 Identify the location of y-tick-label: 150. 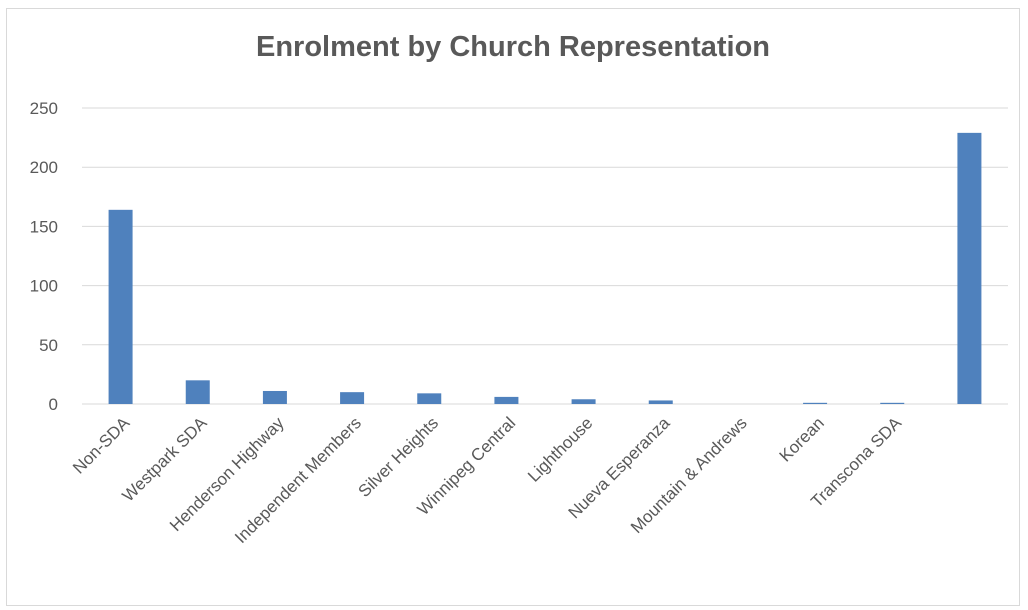
(44, 226).